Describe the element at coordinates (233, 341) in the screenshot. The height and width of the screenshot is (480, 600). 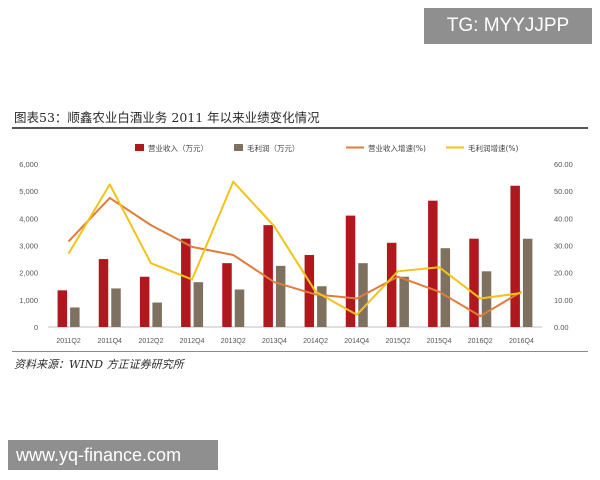
I see `x-axis-tick-label: 2013Q2` at that location.